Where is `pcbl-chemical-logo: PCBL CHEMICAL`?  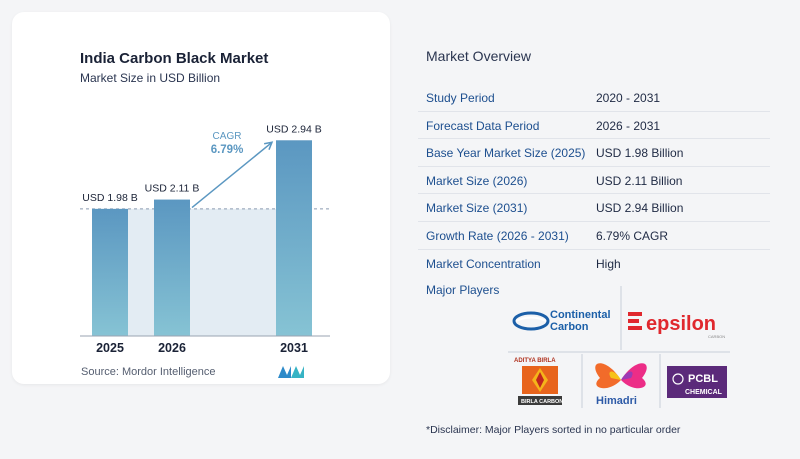 pcbl-chemical-logo: PCBL CHEMICAL is located at coordinates (697, 382).